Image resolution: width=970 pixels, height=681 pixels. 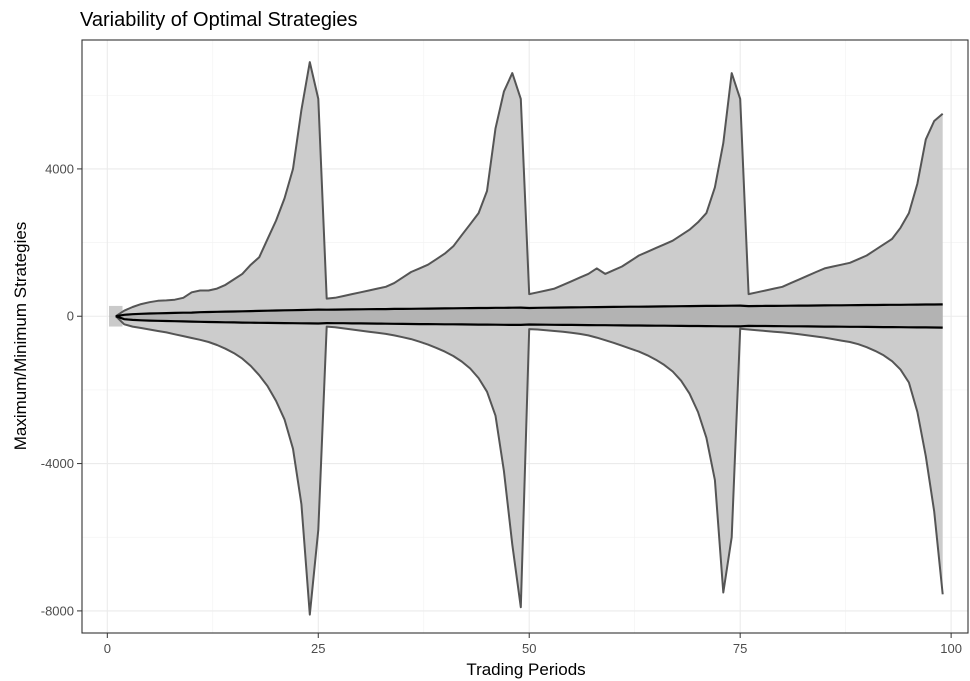 I want to click on y-axis-title: Maximum/Minimum Strategies, so click(x=20, y=336).